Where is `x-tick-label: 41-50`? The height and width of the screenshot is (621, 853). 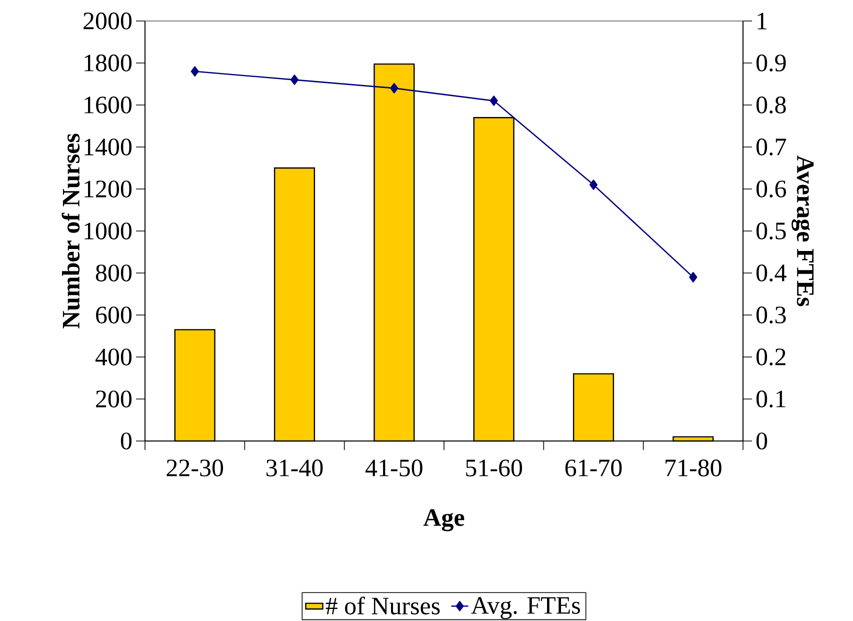
x-tick-label: 41-50 is located at coordinates (393, 468).